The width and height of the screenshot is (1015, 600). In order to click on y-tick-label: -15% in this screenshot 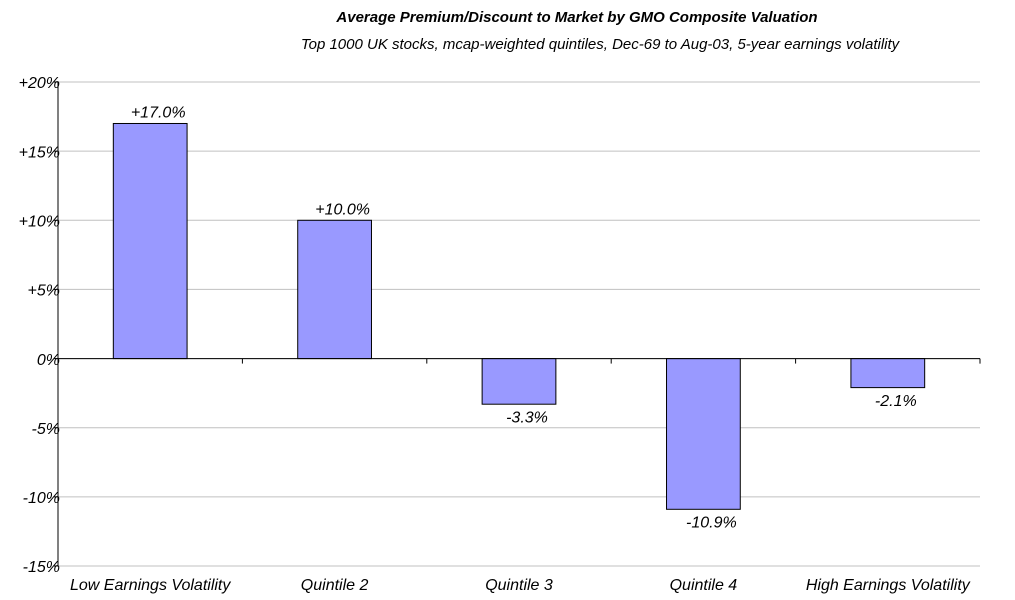, I will do `click(41, 567)`.